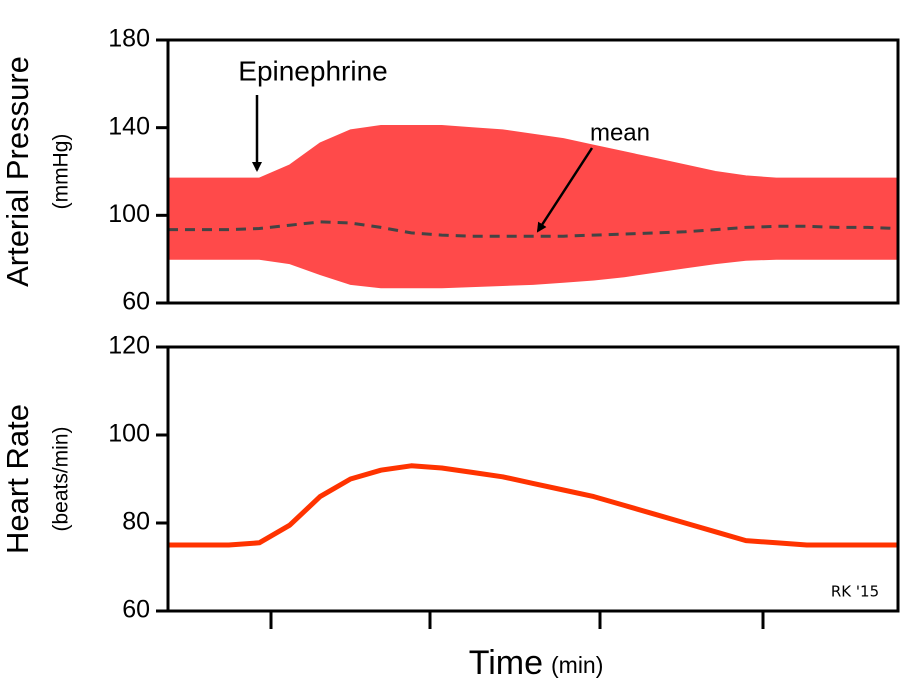 The image size is (912, 692). I want to click on annotation: RK '15, so click(855, 592).